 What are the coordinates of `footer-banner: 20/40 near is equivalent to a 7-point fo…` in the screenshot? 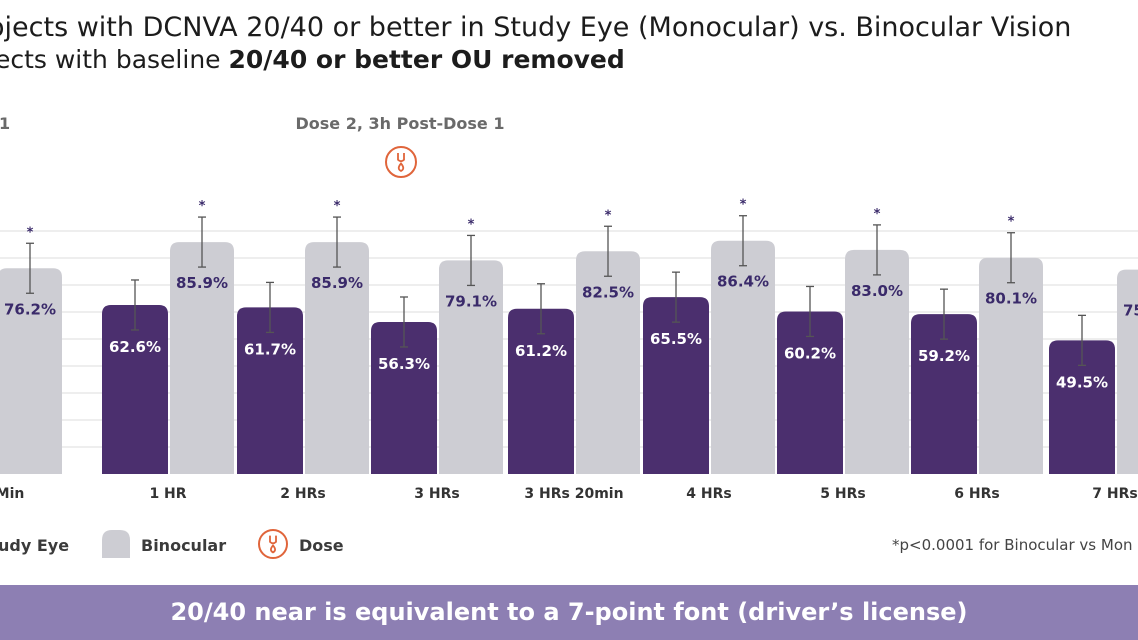 It's located at (569, 612).